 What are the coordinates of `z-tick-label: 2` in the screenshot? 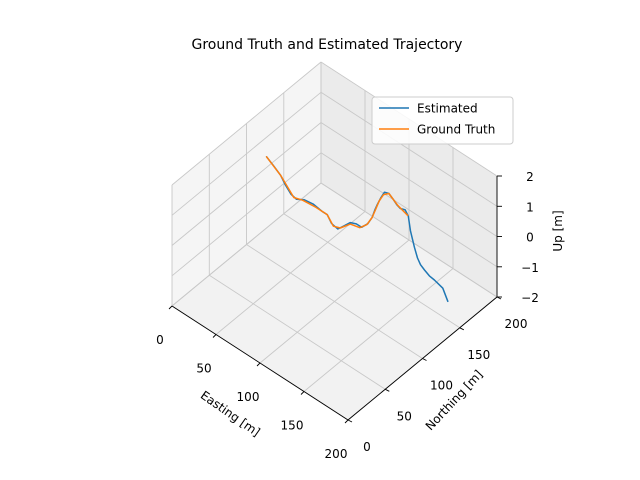 It's located at (530, 177).